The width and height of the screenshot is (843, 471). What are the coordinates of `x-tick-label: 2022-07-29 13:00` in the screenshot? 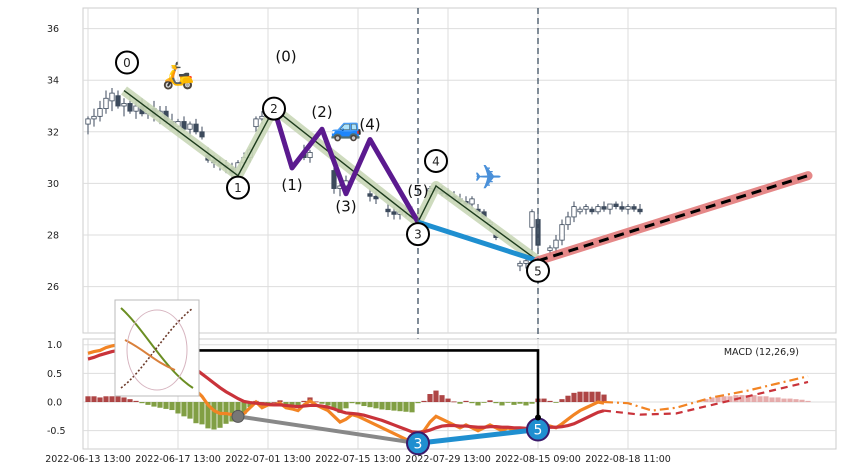 It's located at (448, 459).